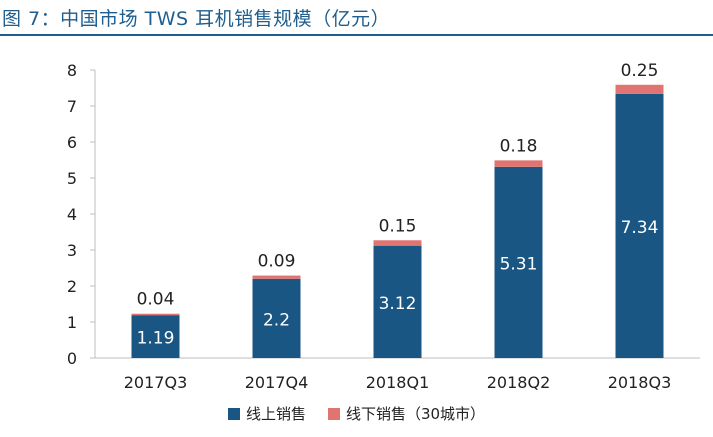  I want to click on y-tick-label: 7, so click(72, 106).